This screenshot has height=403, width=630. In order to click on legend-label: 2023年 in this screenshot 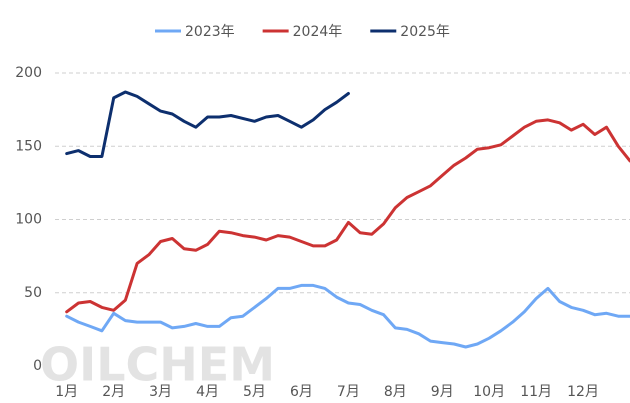, I will do `click(210, 32)`.